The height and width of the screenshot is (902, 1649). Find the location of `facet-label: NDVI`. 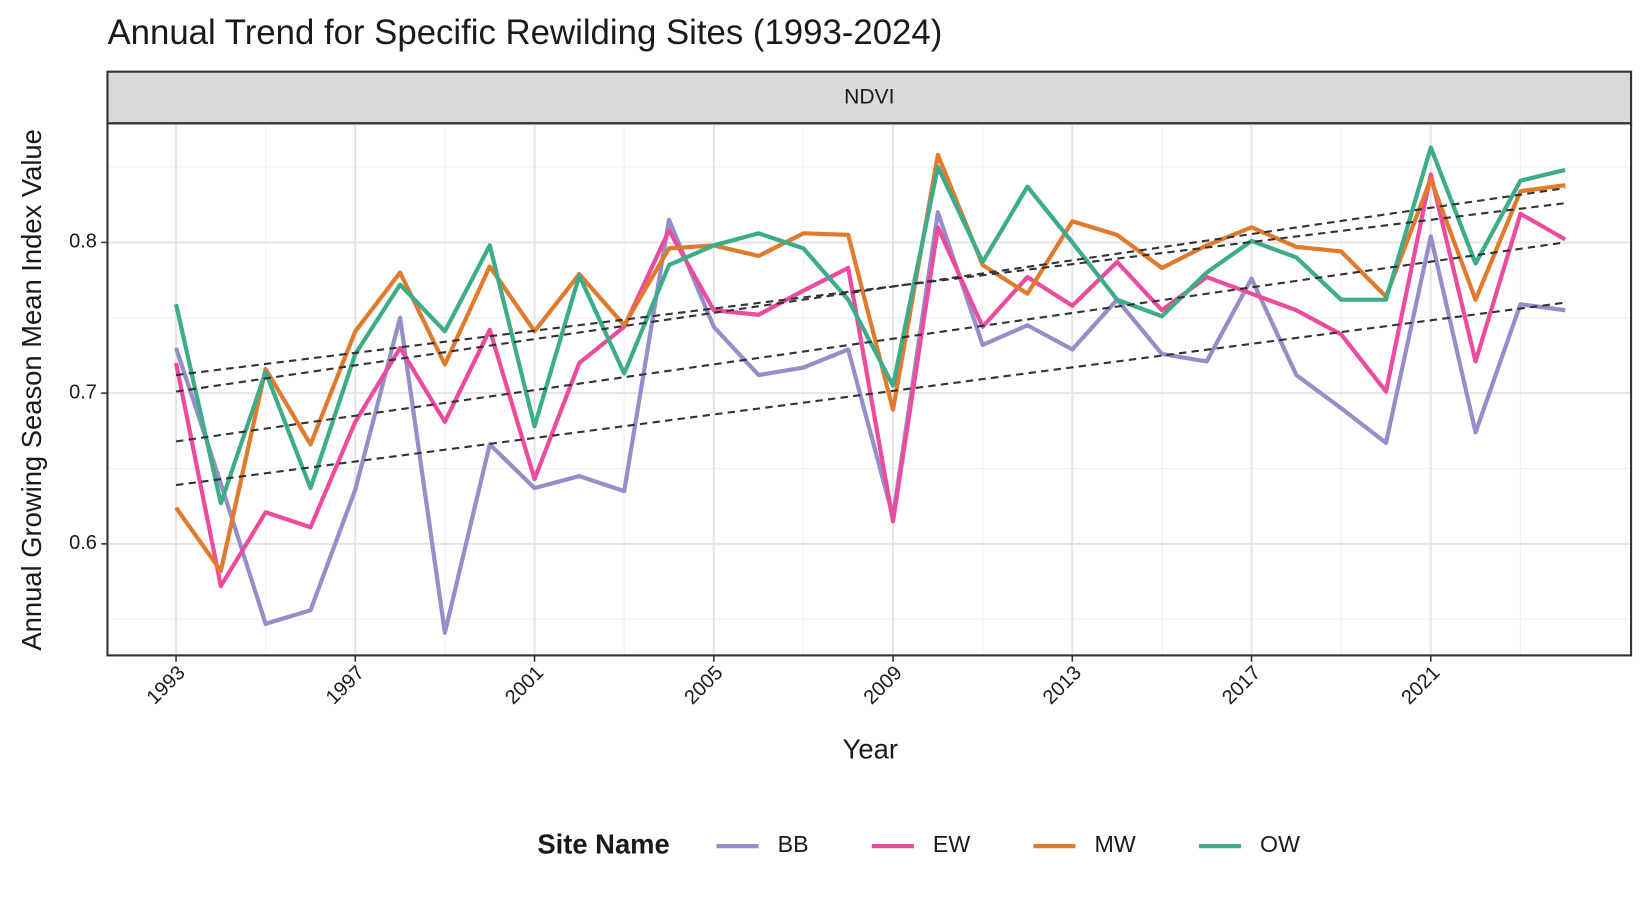

facet-label: NDVI is located at coordinates (869, 97).